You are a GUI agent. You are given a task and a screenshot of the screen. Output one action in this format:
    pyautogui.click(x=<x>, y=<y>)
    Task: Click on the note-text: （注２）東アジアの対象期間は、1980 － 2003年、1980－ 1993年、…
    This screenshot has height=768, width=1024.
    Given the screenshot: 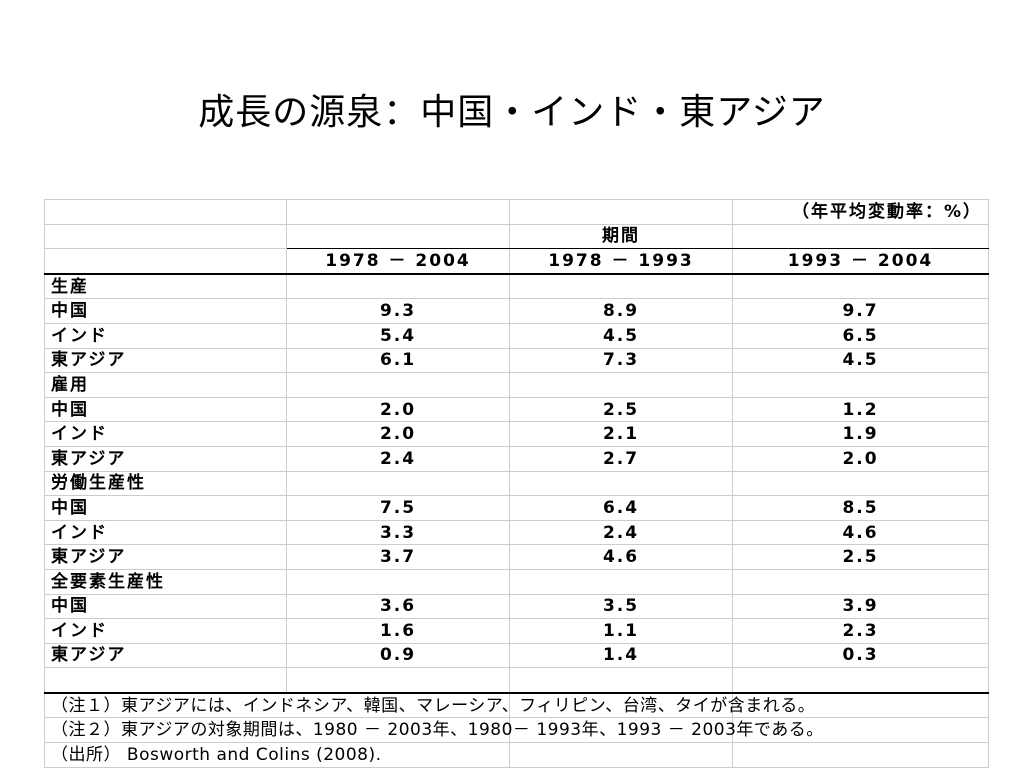 What is the action you would take?
    pyautogui.click(x=433, y=730)
    